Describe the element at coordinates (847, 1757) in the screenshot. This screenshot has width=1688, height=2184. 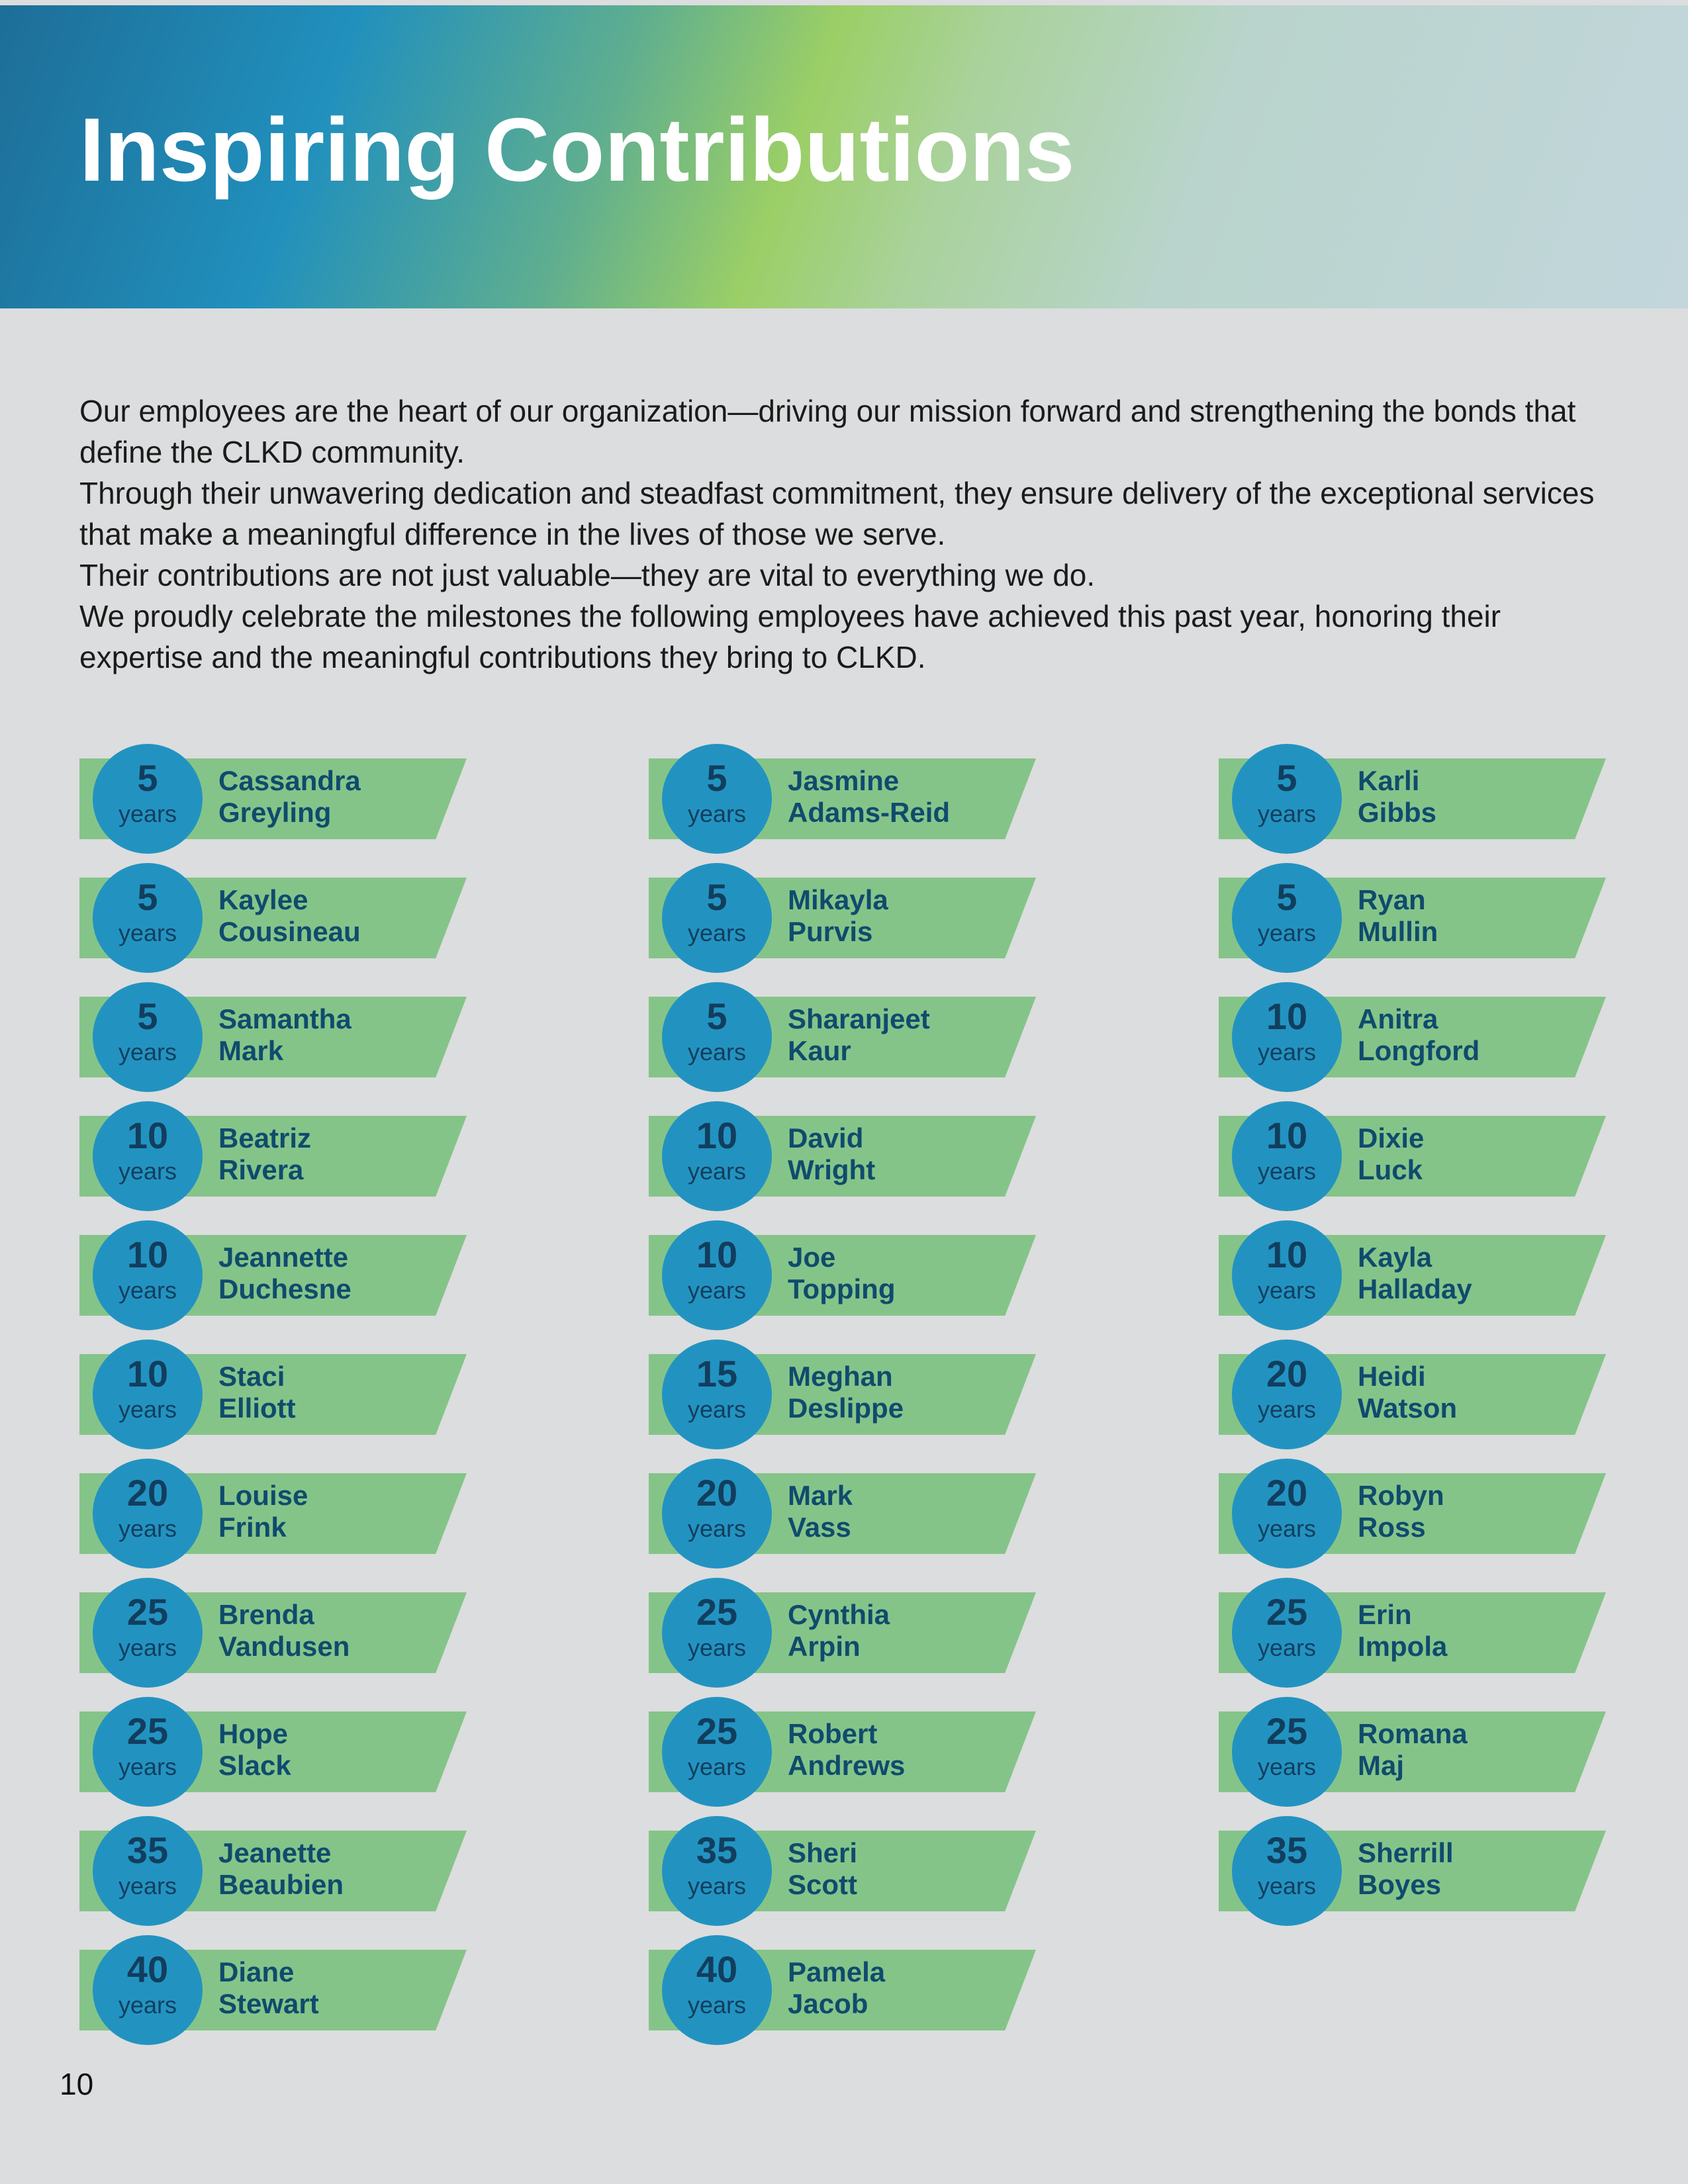
I see `employee-card: 25 years Robert Andrews` at that location.